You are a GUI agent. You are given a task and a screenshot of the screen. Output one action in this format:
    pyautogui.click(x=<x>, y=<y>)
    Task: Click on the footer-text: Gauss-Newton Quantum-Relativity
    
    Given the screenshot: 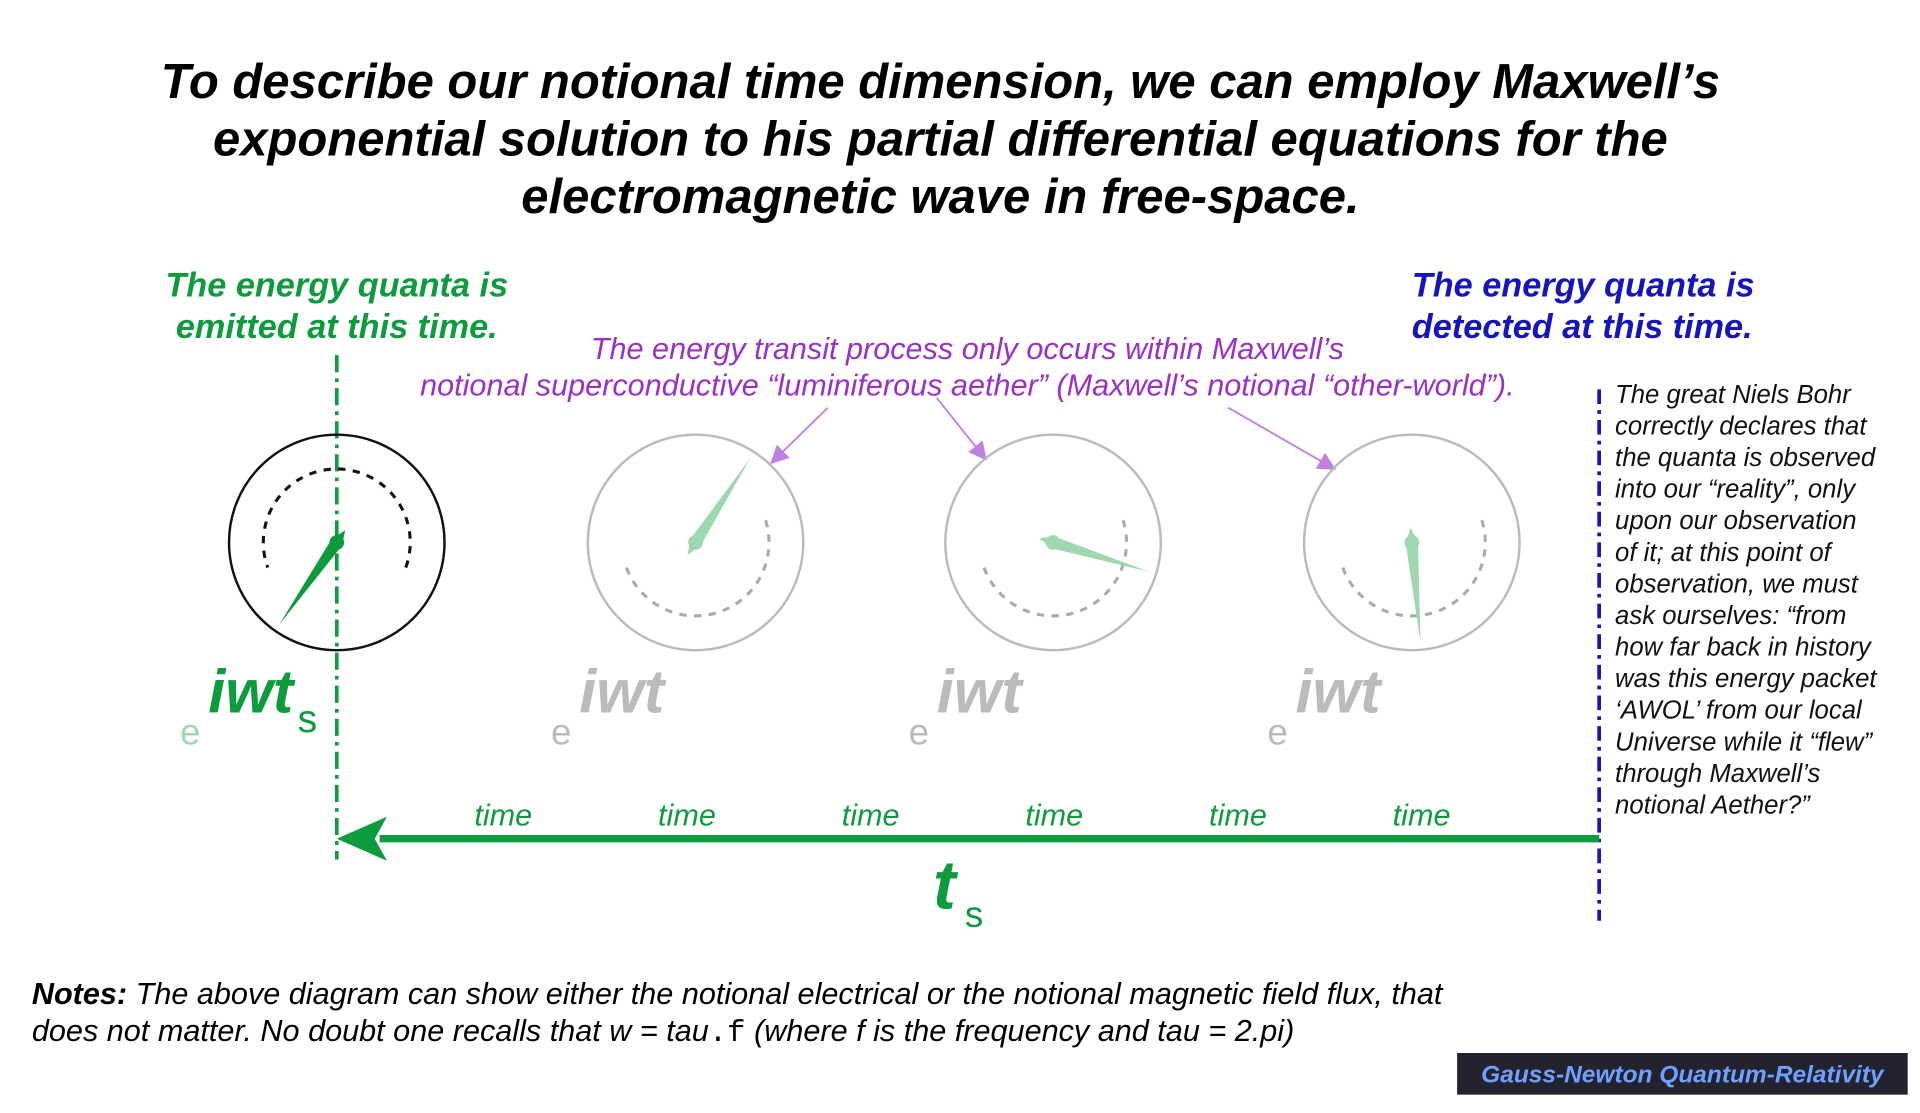 What is the action you would take?
    pyautogui.click(x=1683, y=1074)
    